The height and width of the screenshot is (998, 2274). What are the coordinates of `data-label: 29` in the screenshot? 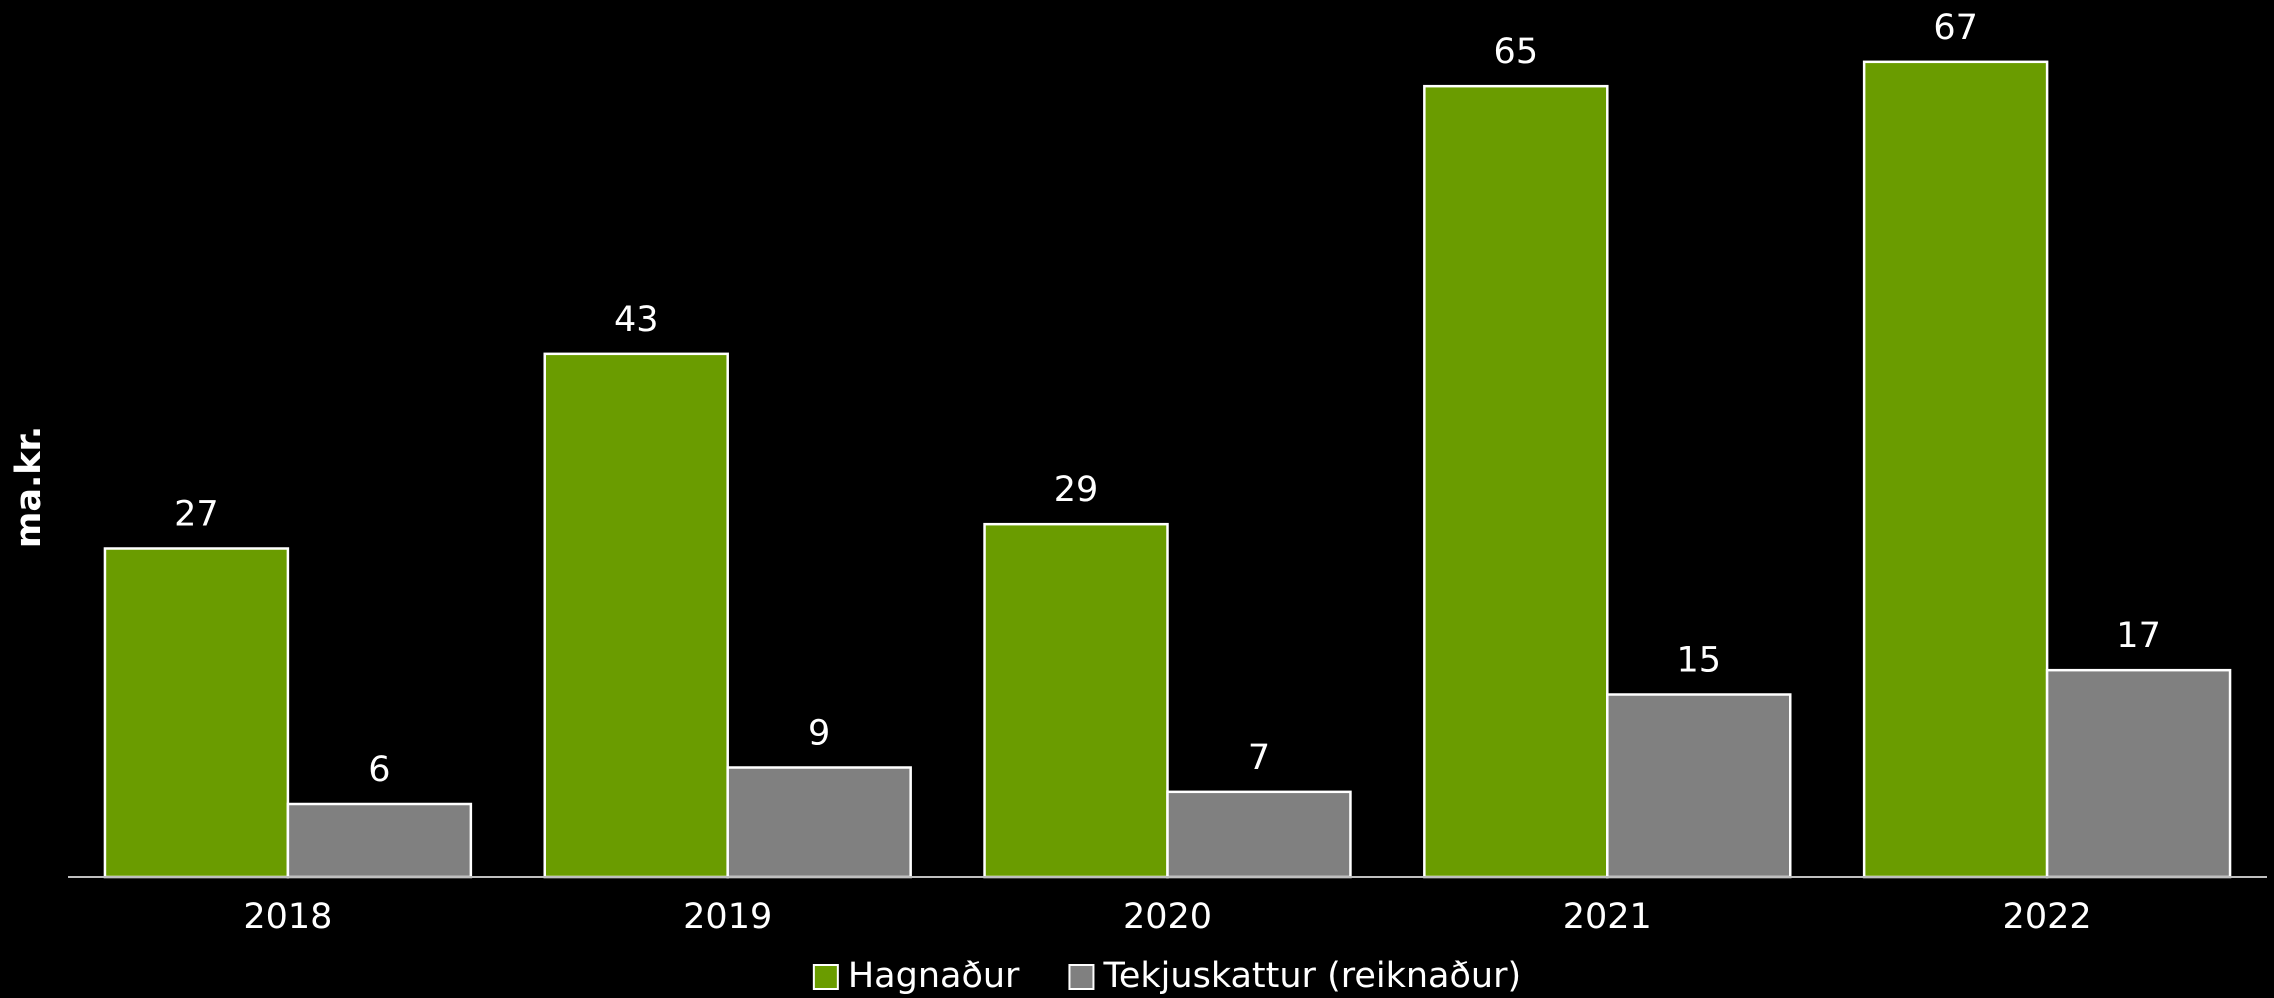 It's located at (1076, 490).